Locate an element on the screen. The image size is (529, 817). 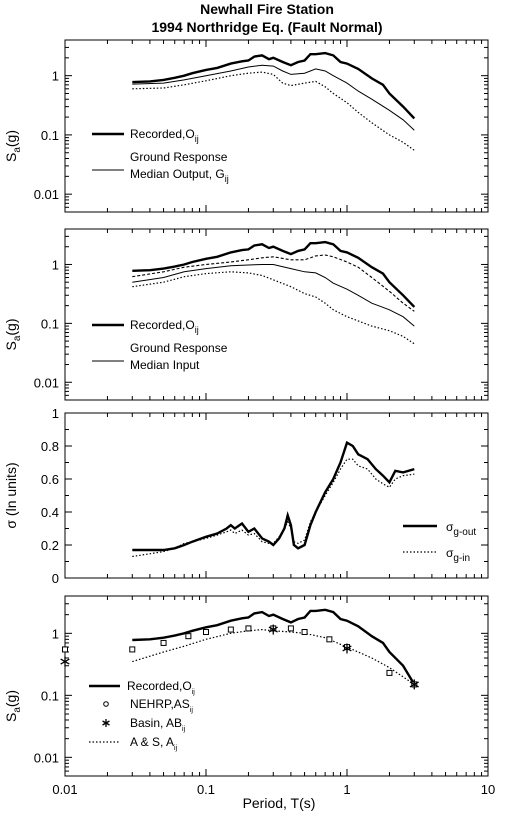
panel-4-y-tick-label-0: 0.01 is located at coordinates (46, 757).